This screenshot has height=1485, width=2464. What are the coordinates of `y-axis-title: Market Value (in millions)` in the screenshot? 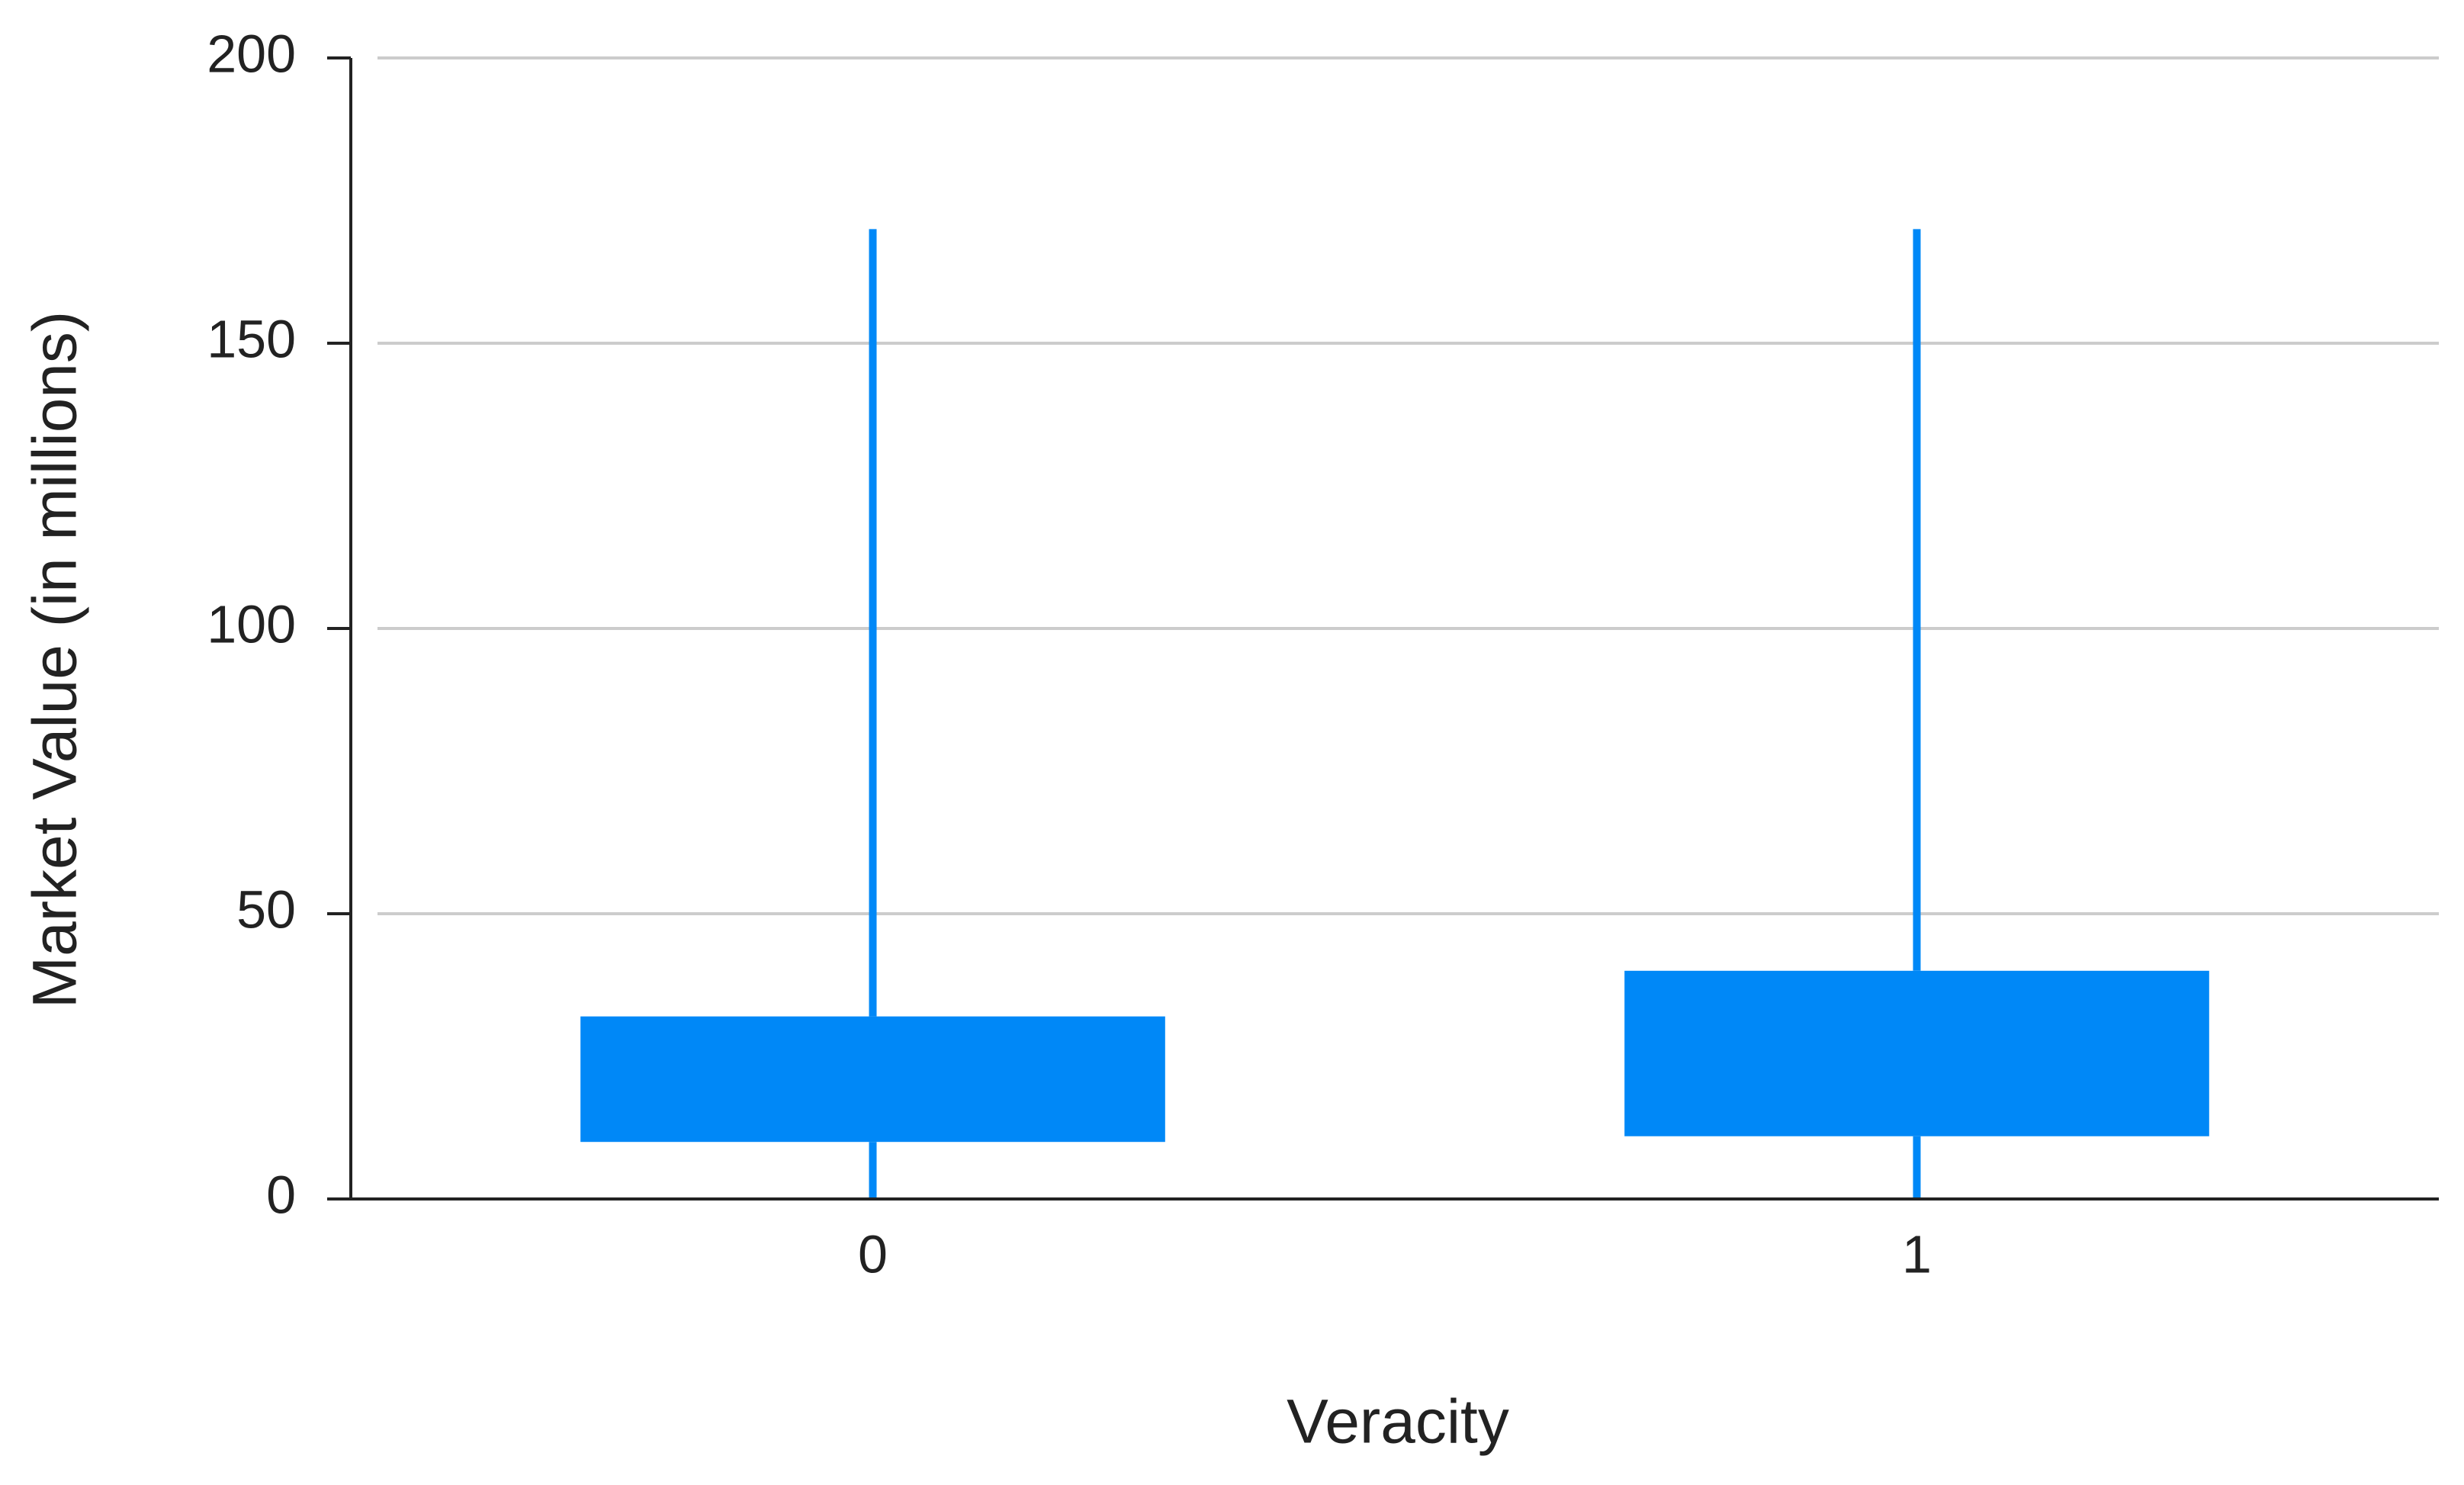 It's located at (55, 659).